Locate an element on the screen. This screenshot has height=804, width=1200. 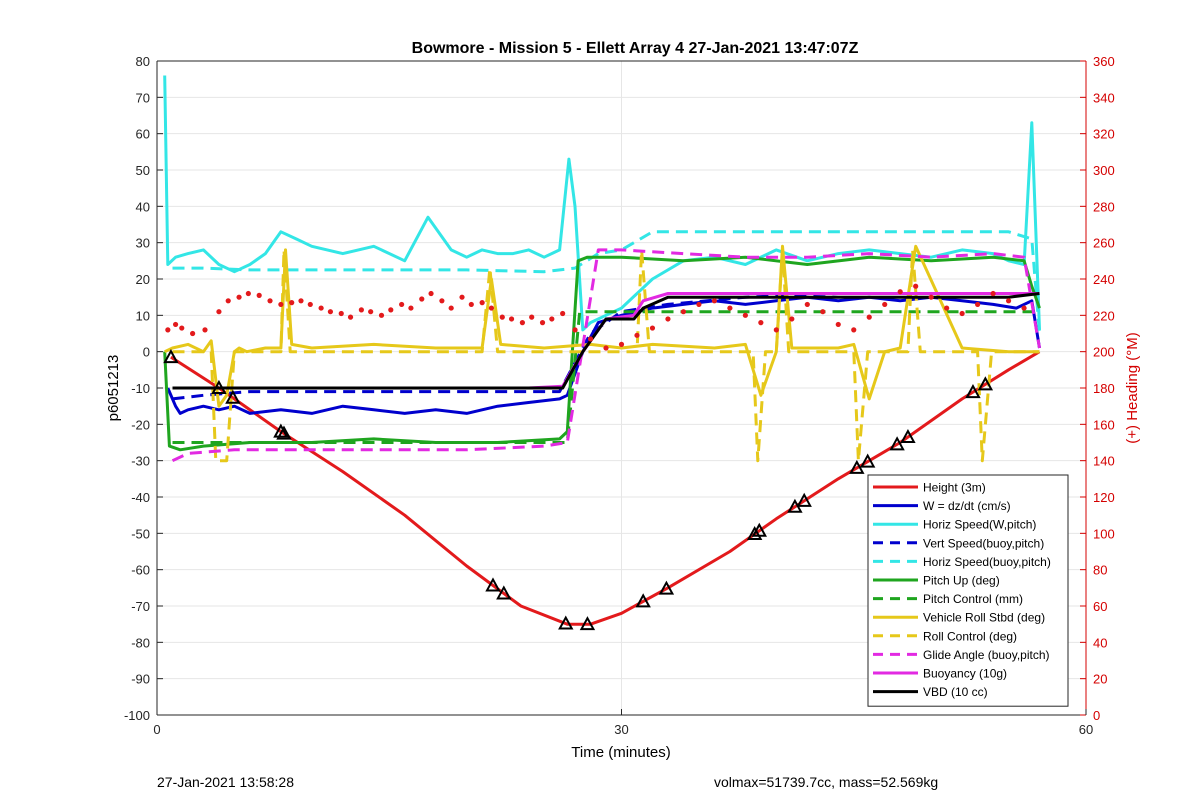
legend-entry: Pitch Up (deg) is located at coordinates (961, 581).